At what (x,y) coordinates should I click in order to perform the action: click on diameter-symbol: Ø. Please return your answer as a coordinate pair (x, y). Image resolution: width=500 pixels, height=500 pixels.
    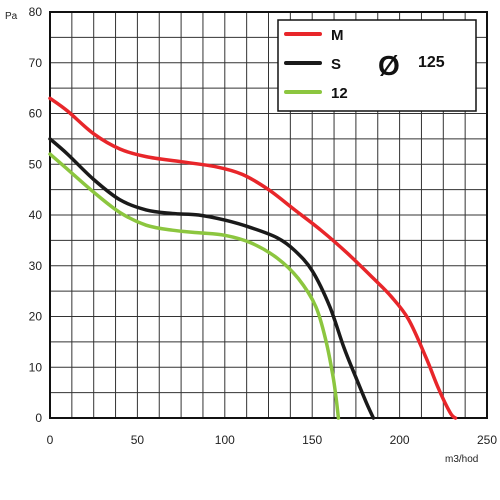
    Looking at the image, I should click on (389, 65).